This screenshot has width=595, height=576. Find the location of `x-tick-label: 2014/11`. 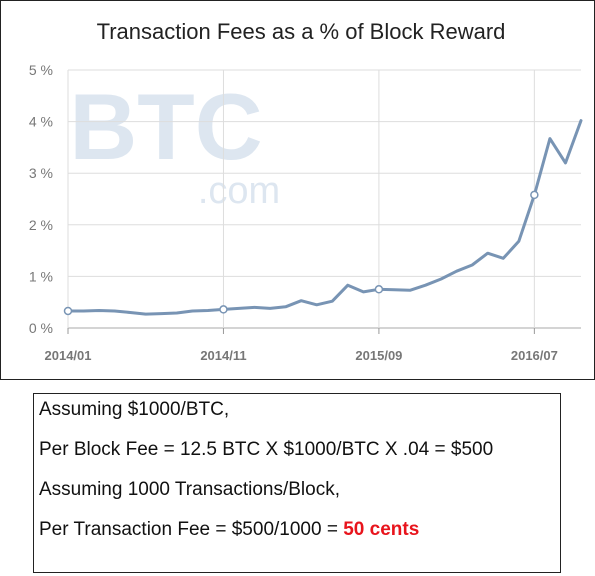

x-tick-label: 2014/11 is located at coordinates (223, 355).